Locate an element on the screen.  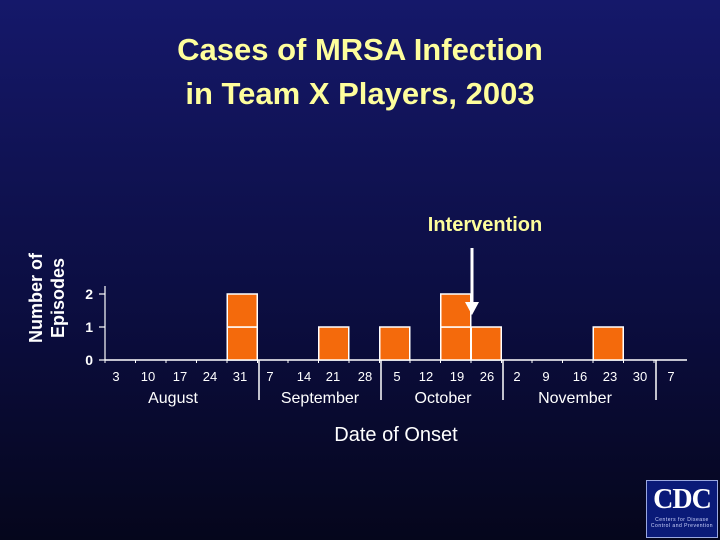
x-tick-label: 5 is located at coordinates (396, 376).